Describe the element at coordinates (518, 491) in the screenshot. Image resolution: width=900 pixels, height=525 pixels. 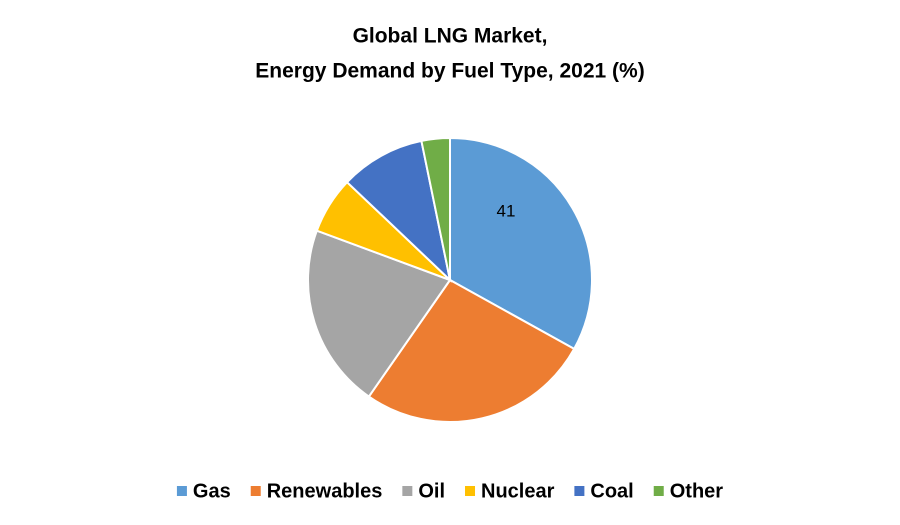
I see `legend-label: Nuclear` at that location.